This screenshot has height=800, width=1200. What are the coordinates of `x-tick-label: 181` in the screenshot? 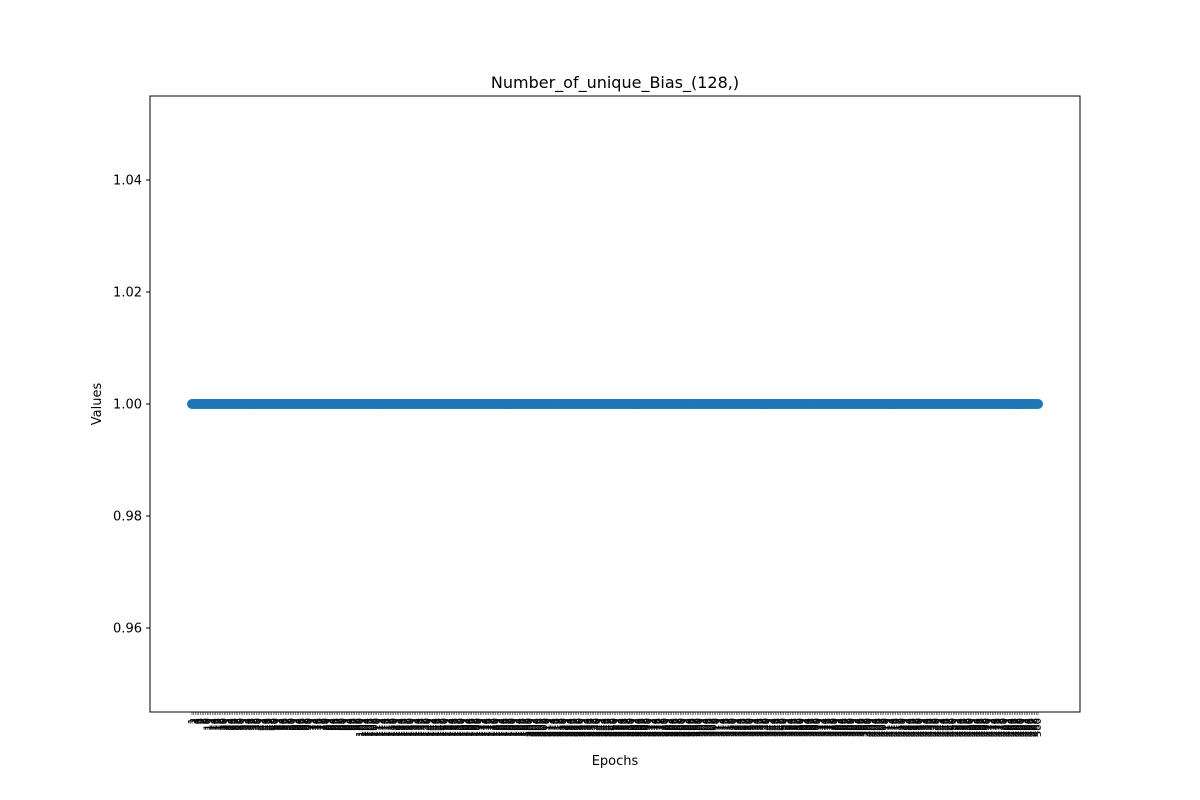 It's located at (497, 727).